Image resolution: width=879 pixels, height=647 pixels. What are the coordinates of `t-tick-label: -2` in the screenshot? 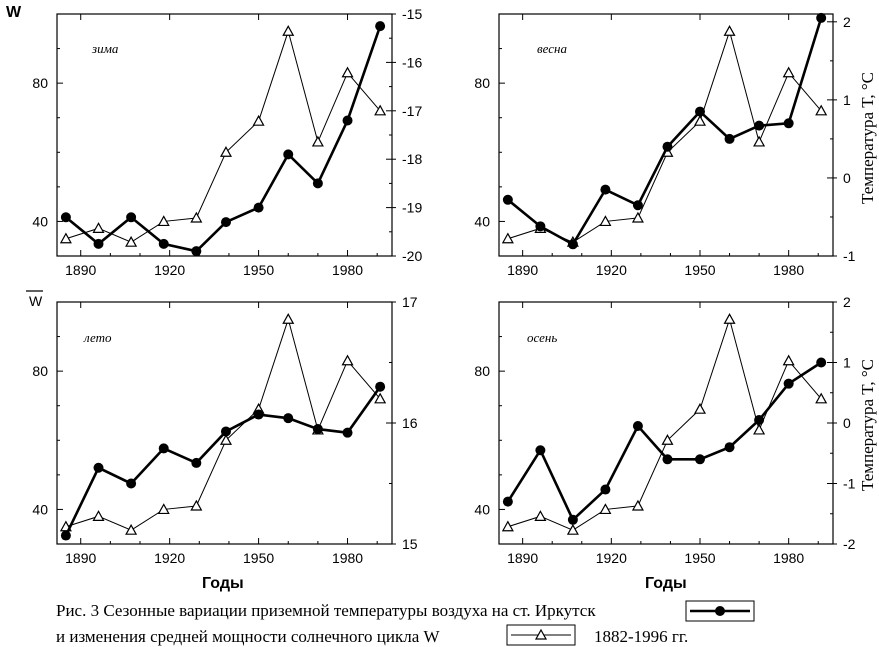 It's located at (849, 544).